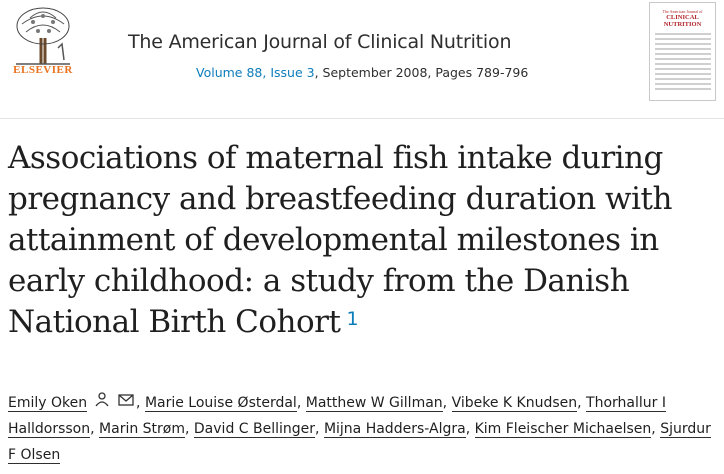 This screenshot has width=724, height=474. I want to click on publisher-name: ELSEVIER, so click(43, 70).